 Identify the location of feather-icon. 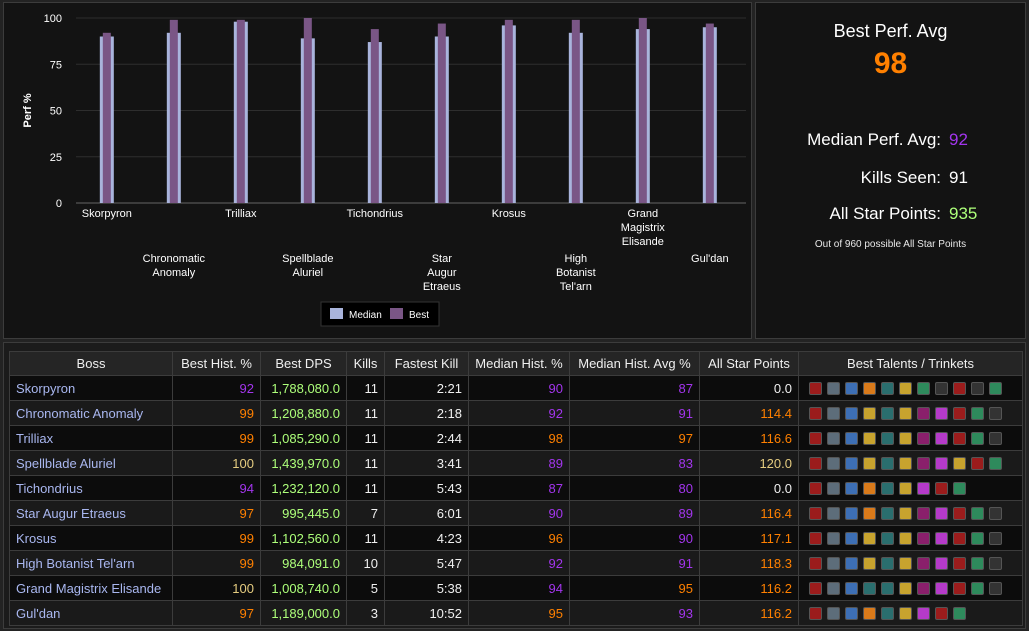
(941, 388).